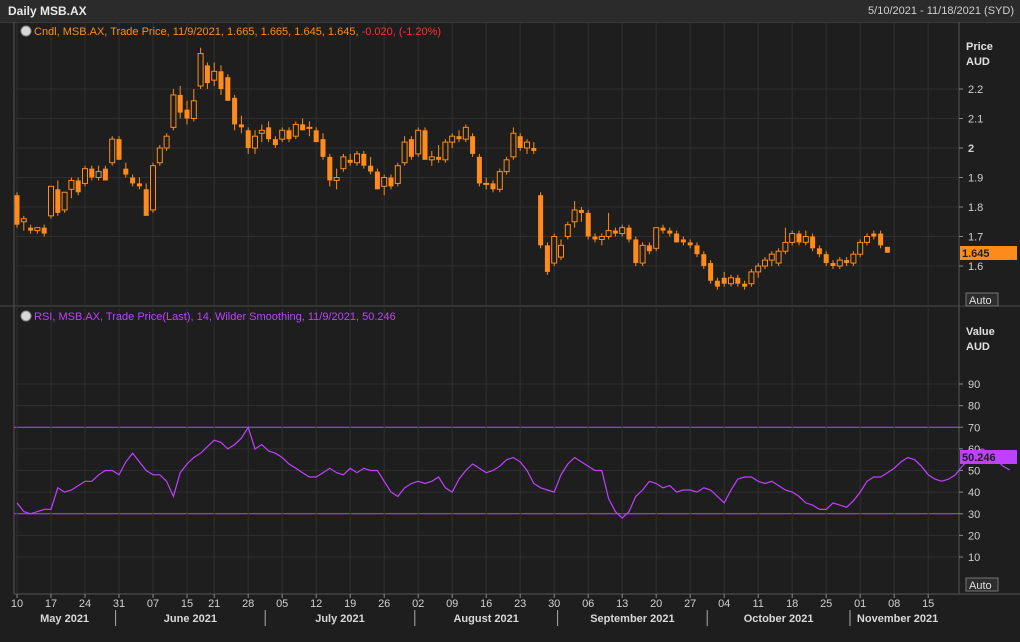 The image size is (1020, 642). Describe the element at coordinates (975, 267) in the screenshot. I see `price-tick-label: 1.6` at that location.